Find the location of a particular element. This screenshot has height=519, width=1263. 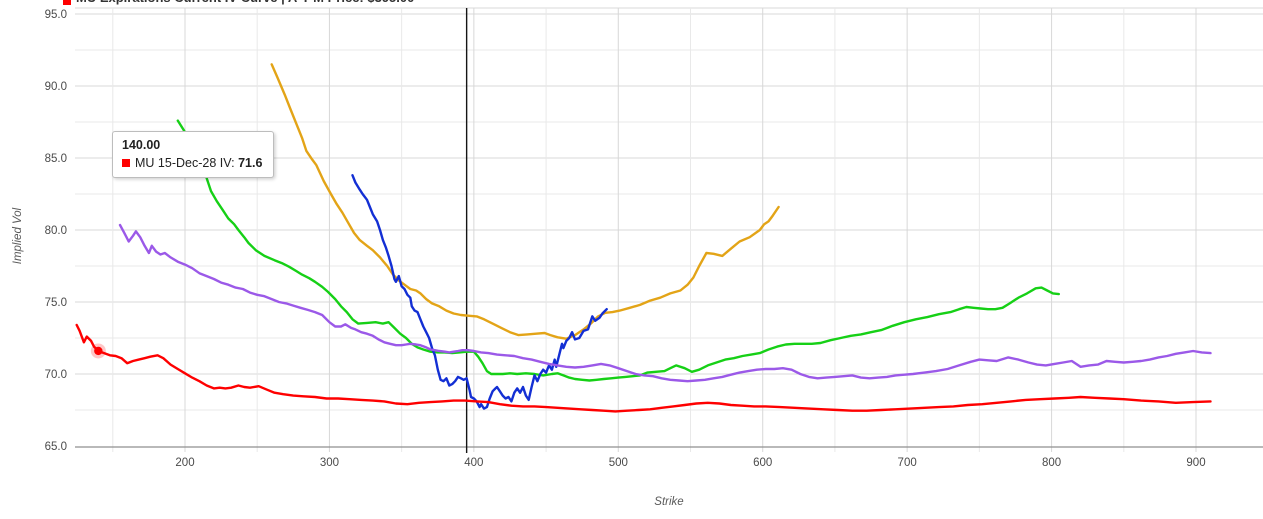

x-tick-label: 600 is located at coordinates (762, 463).